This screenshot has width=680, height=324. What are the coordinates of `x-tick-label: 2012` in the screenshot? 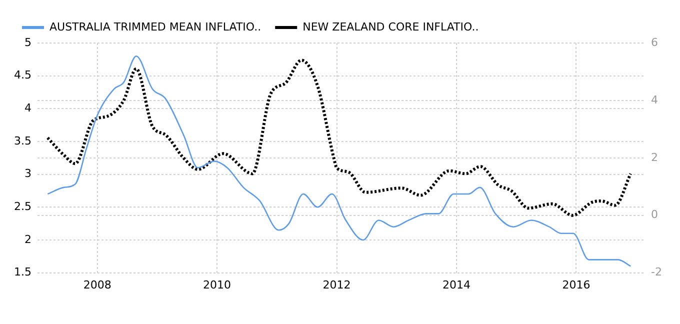 It's located at (336, 285).